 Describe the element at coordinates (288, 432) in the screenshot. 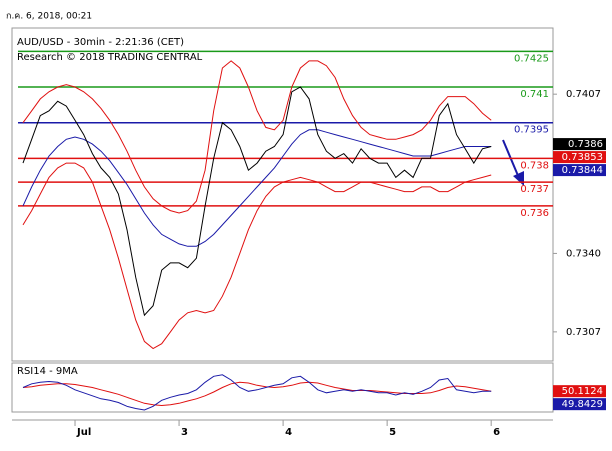

I see `x-tick-label: 4` at that location.